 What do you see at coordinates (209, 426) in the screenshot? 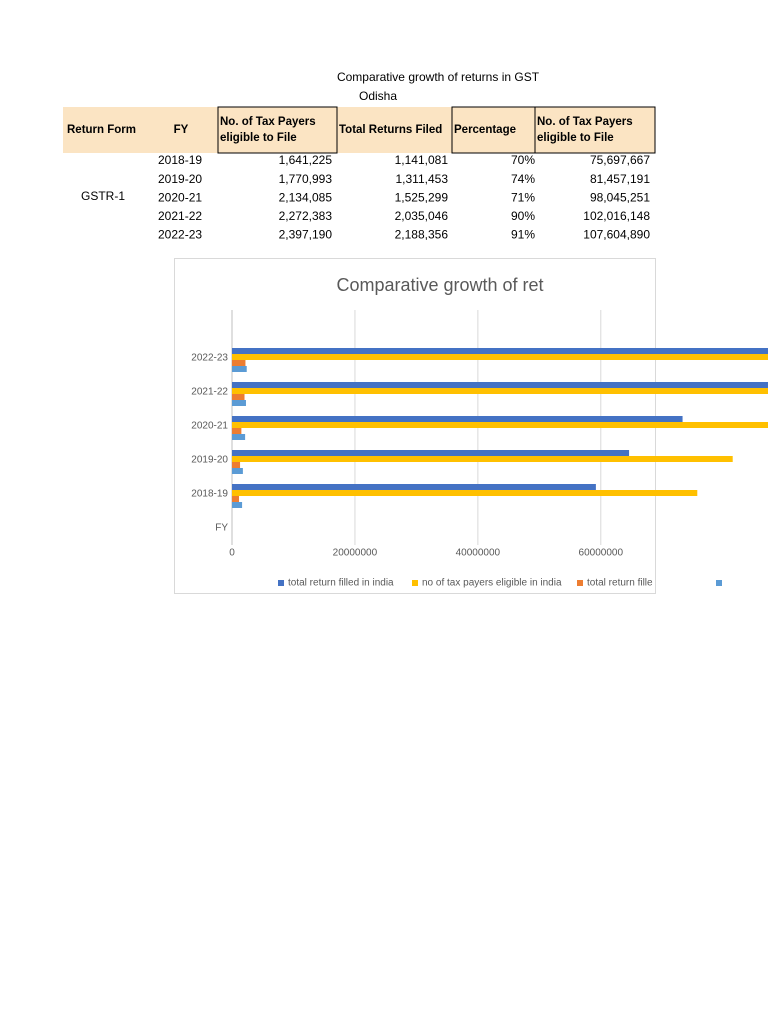
I see `y-tick-label: 2020-21` at bounding box center [209, 426].